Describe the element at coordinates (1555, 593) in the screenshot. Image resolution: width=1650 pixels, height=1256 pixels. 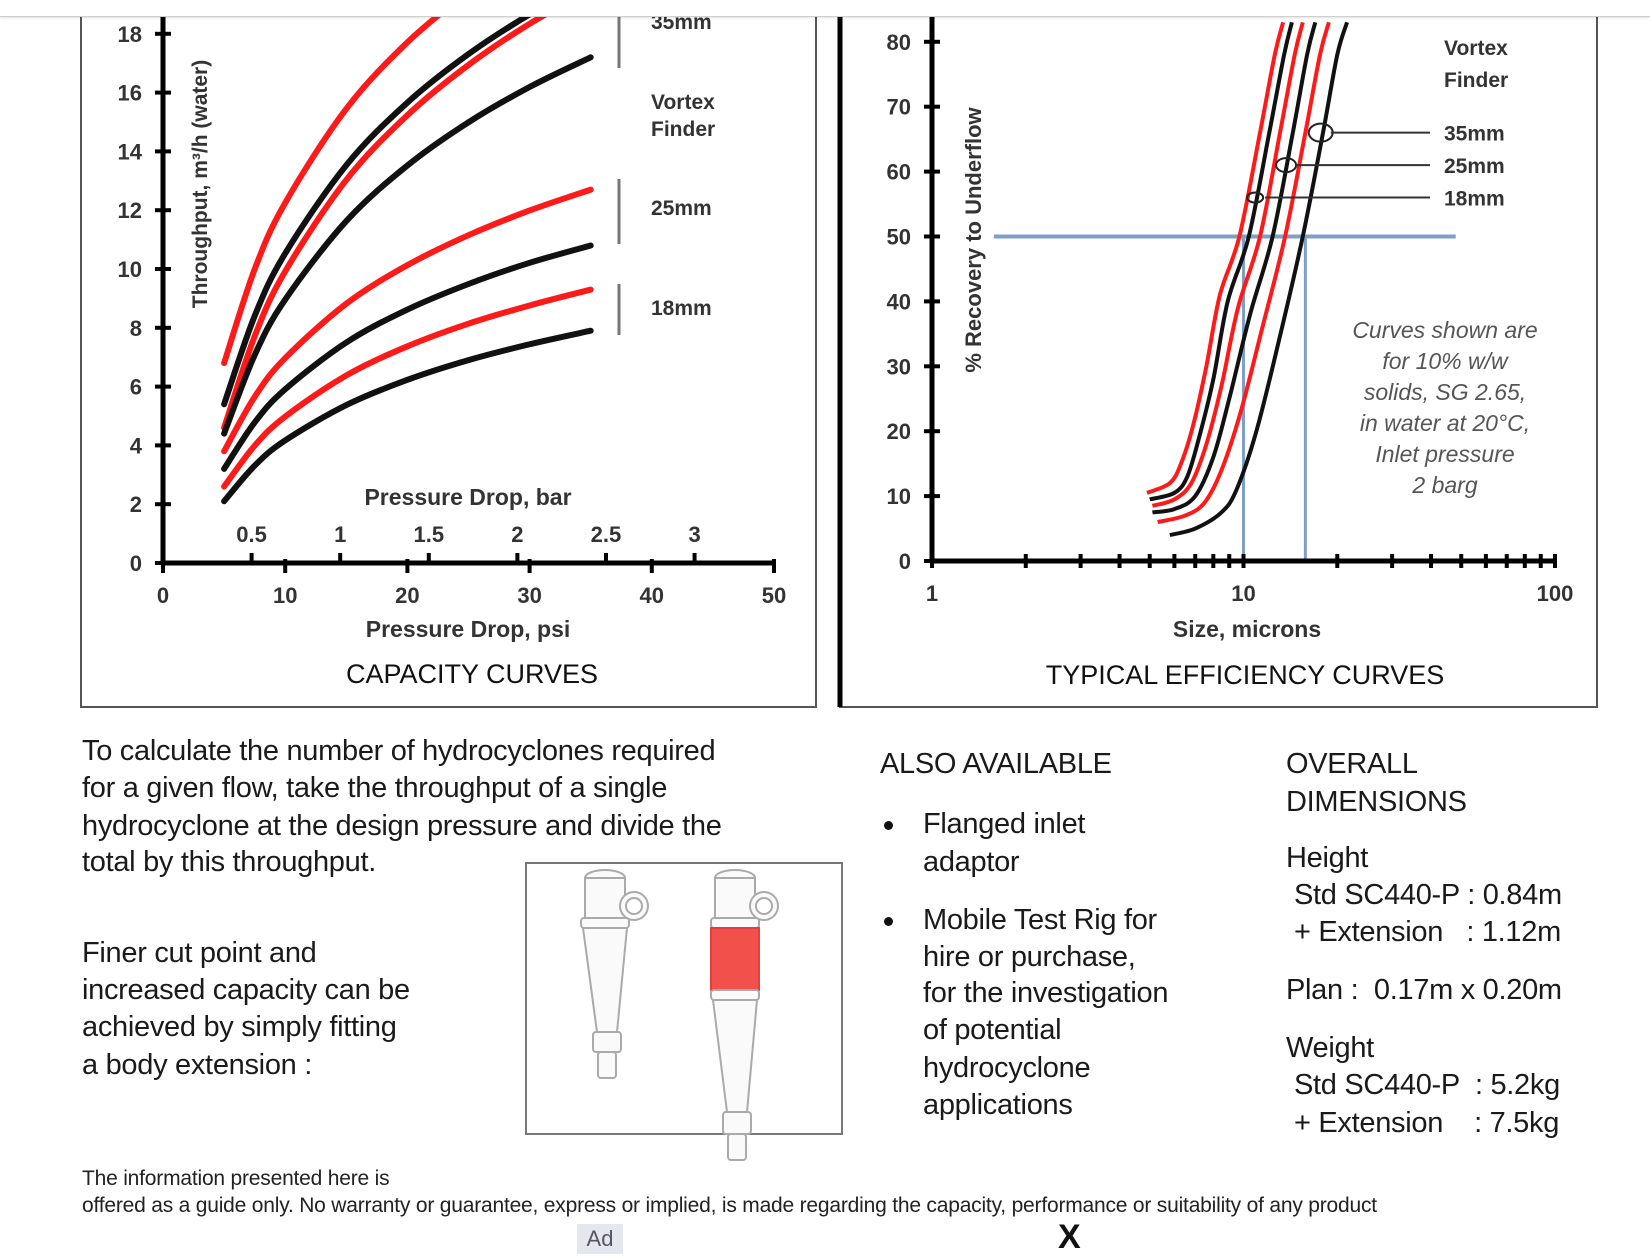
I see `x-tick-label: 100` at that location.